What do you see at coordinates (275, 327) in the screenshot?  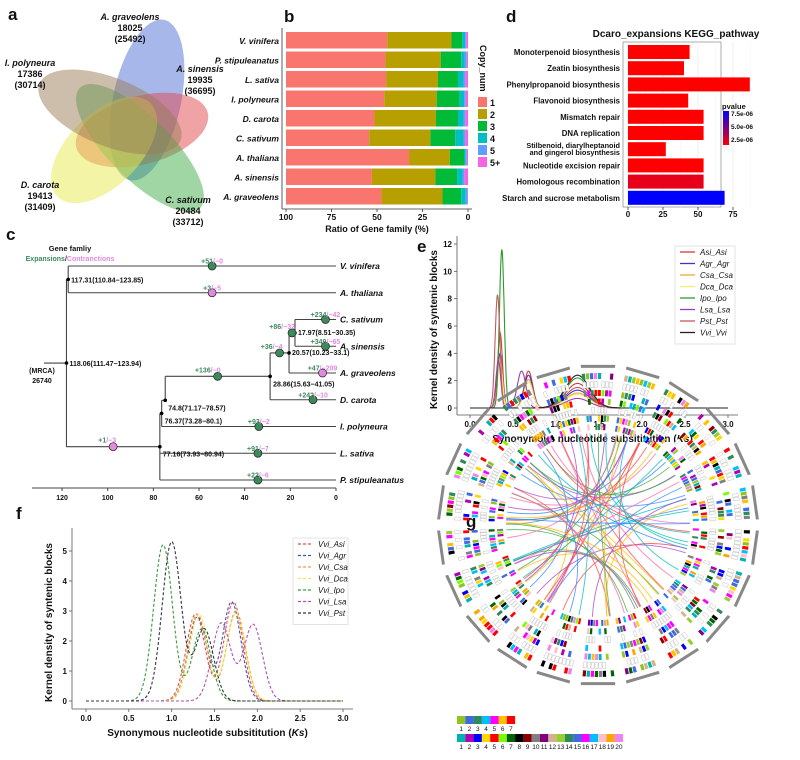 I see `expansion-count: +86` at bounding box center [275, 327].